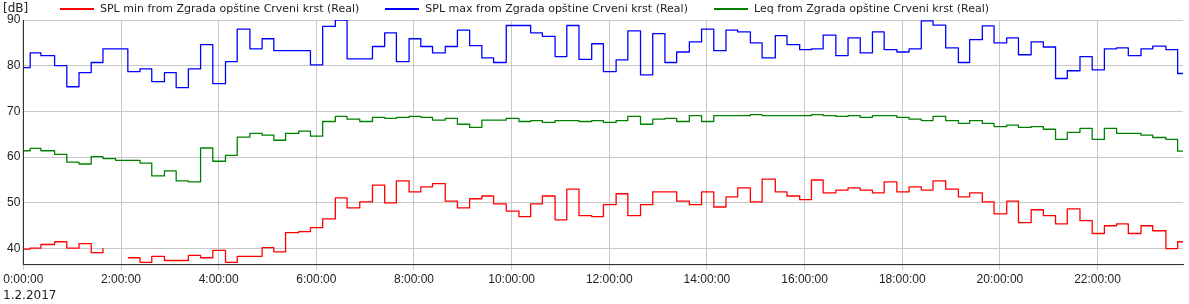 This screenshot has height=304, width=1189. I want to click on y-tick-label: 40, so click(13, 247).